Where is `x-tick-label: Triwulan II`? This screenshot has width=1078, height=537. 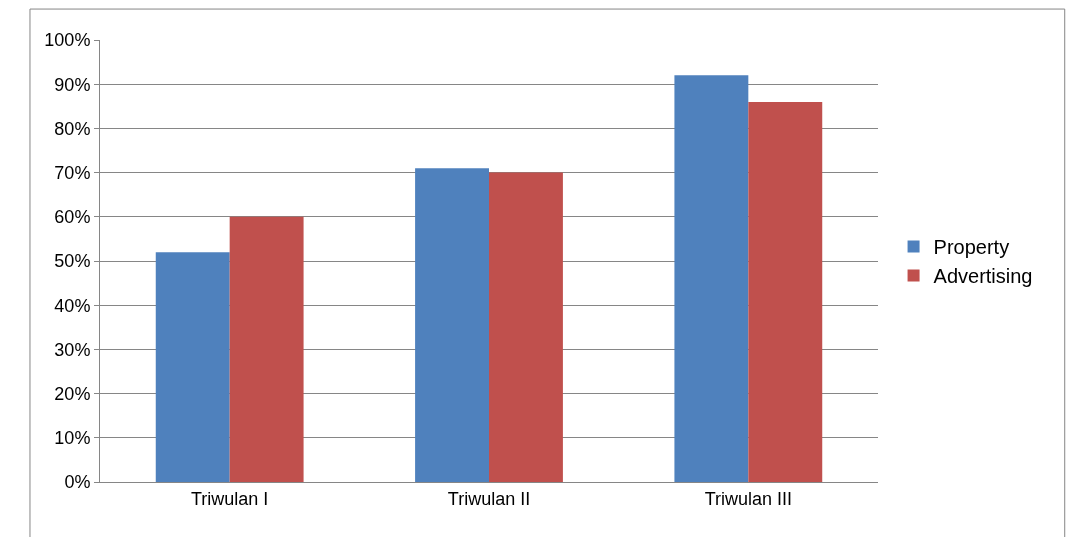
x-tick-label: Triwulan II is located at coordinates (489, 498).